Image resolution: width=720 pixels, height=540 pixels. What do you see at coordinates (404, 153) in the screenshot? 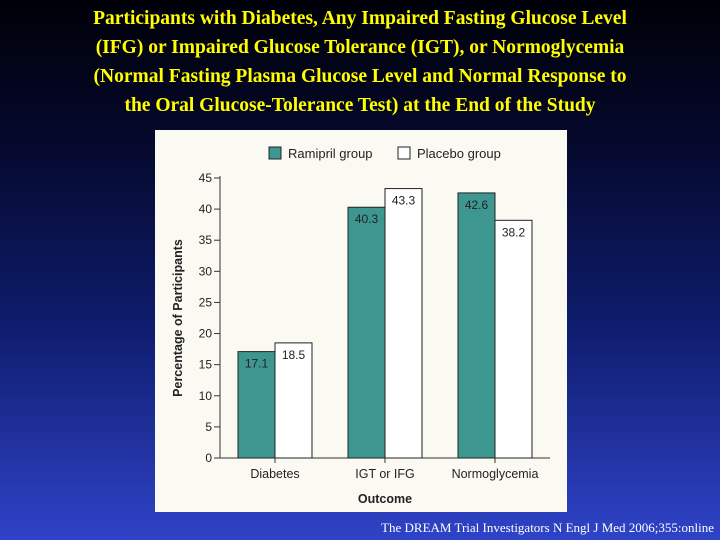
I see `legend-swatch-placebo` at bounding box center [404, 153].